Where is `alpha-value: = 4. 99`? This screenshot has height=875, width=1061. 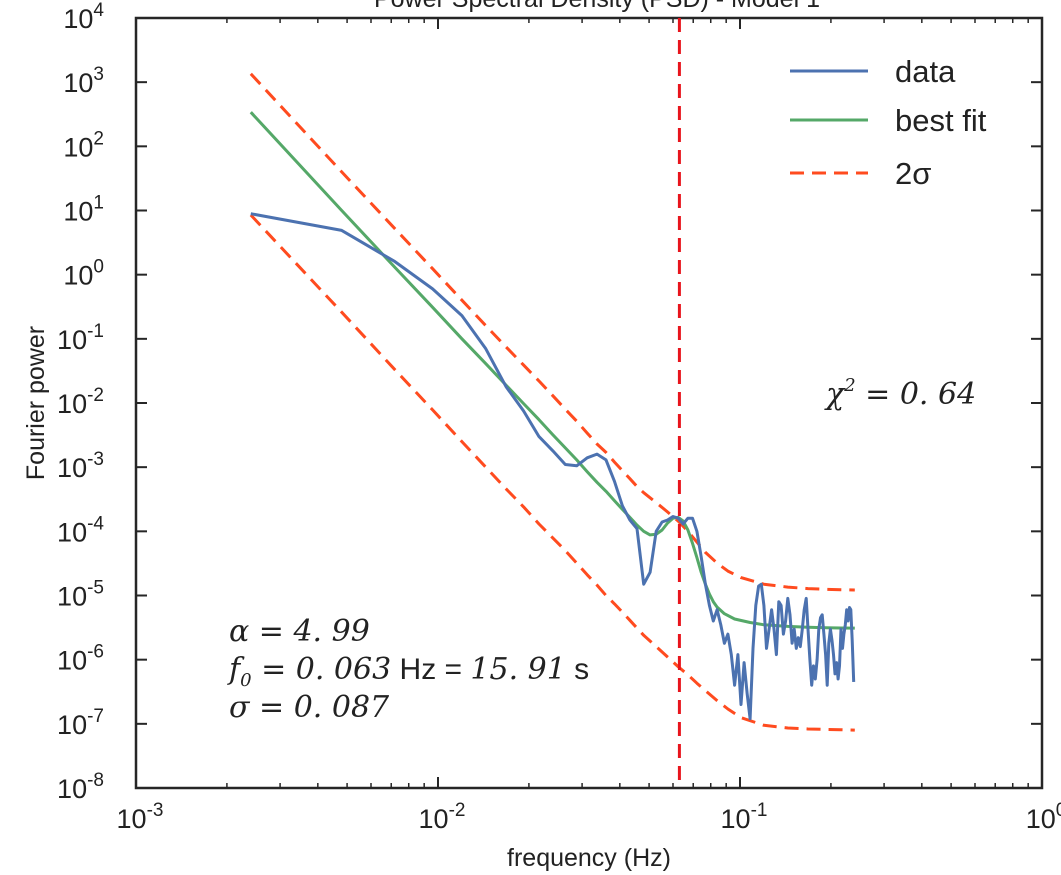 alpha-value: = 4. 99 is located at coordinates (309, 631).